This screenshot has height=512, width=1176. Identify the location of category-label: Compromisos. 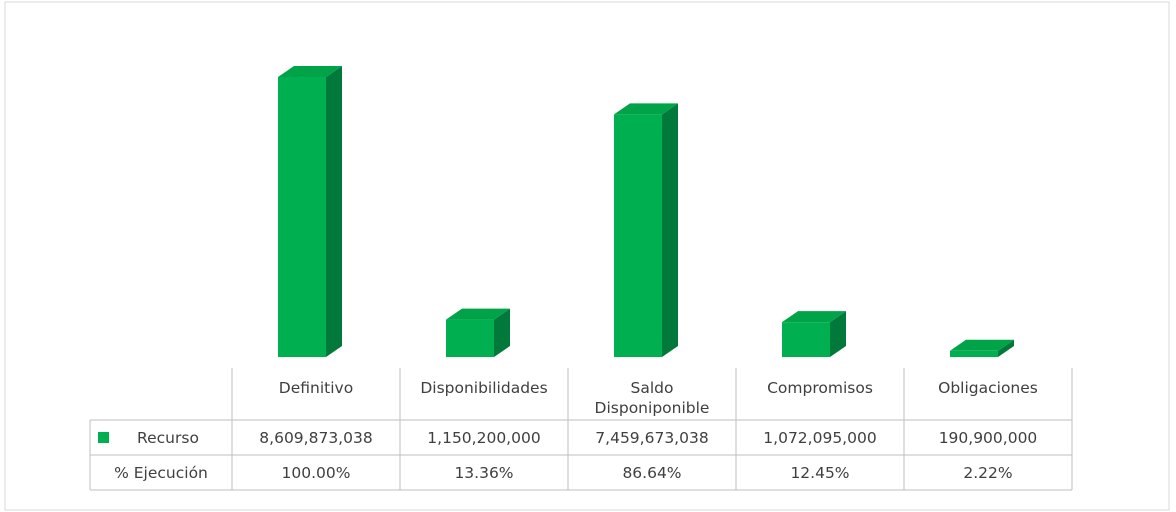
(820, 388).